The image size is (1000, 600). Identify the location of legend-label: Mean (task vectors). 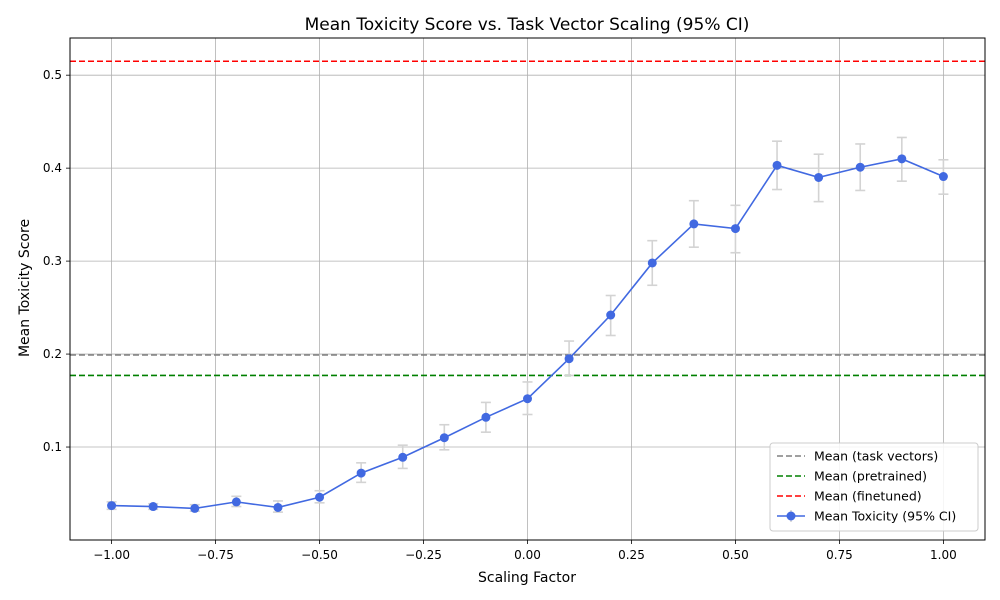
(876, 456).